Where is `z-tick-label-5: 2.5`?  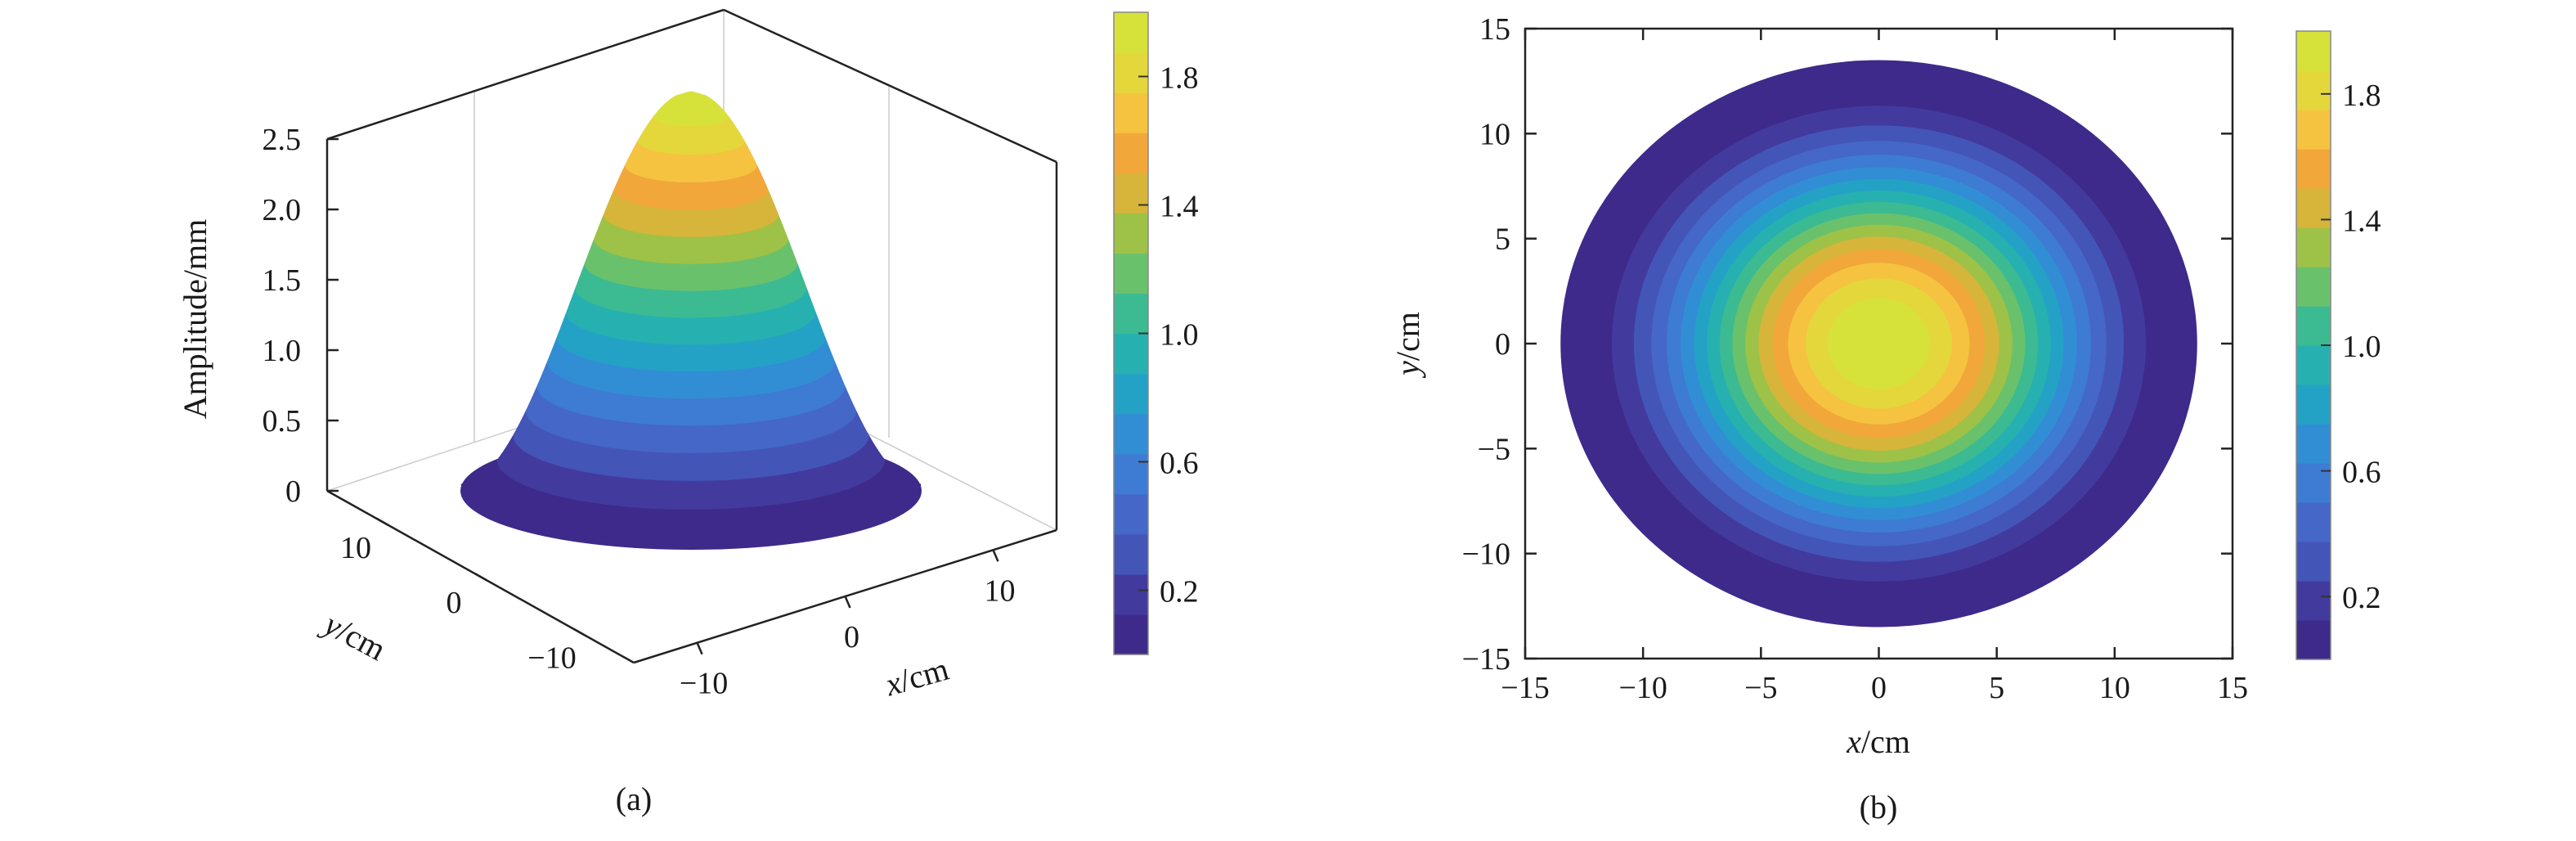 z-tick-label-5: 2.5 is located at coordinates (282, 140).